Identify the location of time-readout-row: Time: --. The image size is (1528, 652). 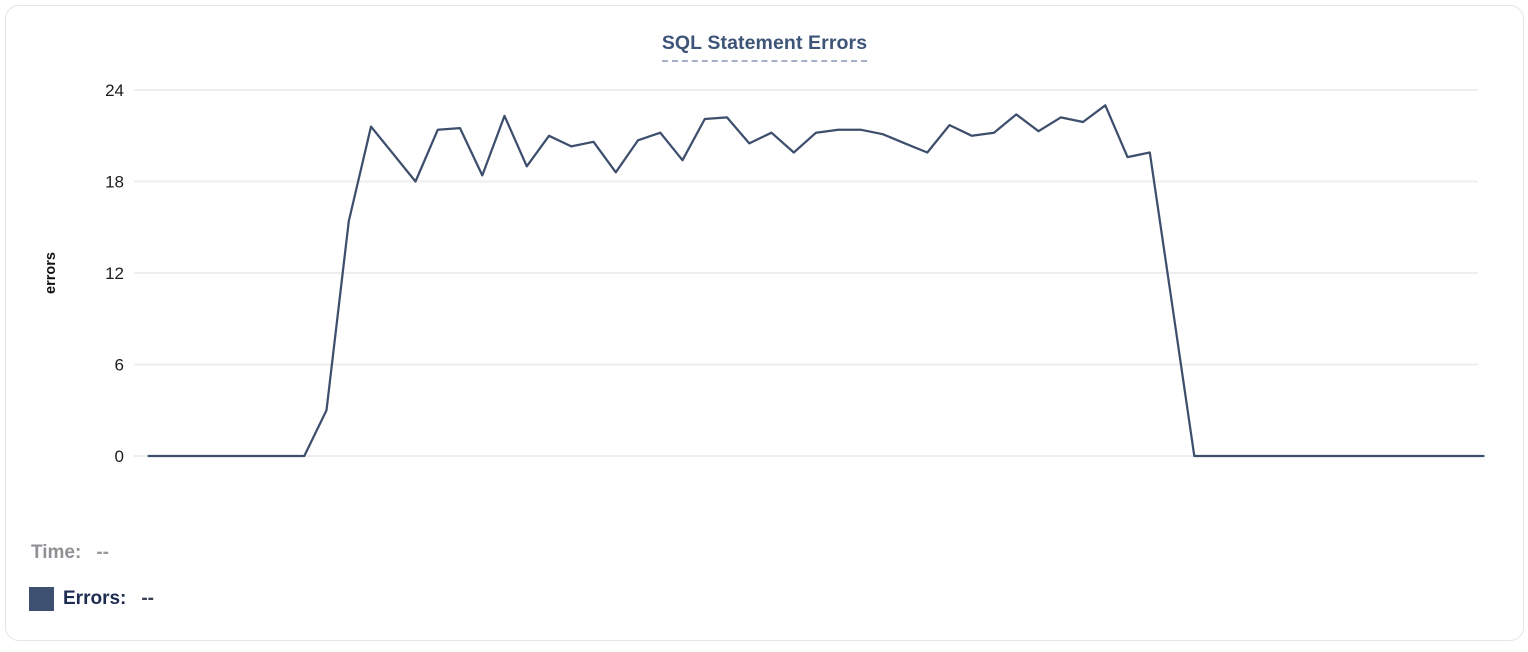
(70, 553).